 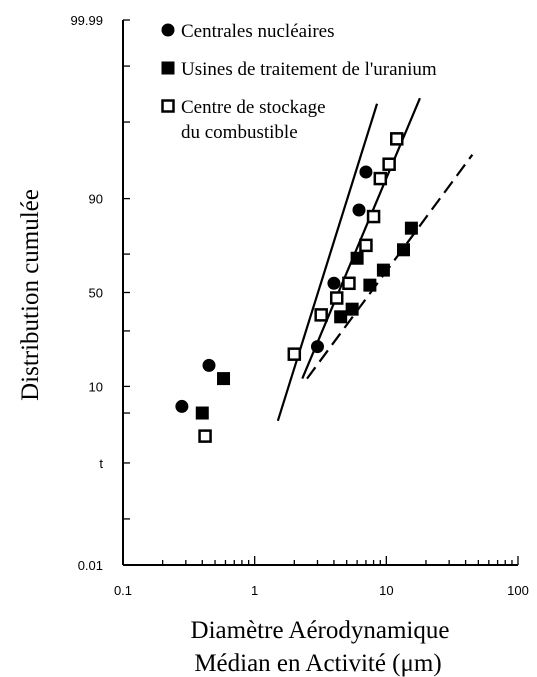 What do you see at coordinates (101, 463) in the screenshot?
I see `y-tick-label: t` at bounding box center [101, 463].